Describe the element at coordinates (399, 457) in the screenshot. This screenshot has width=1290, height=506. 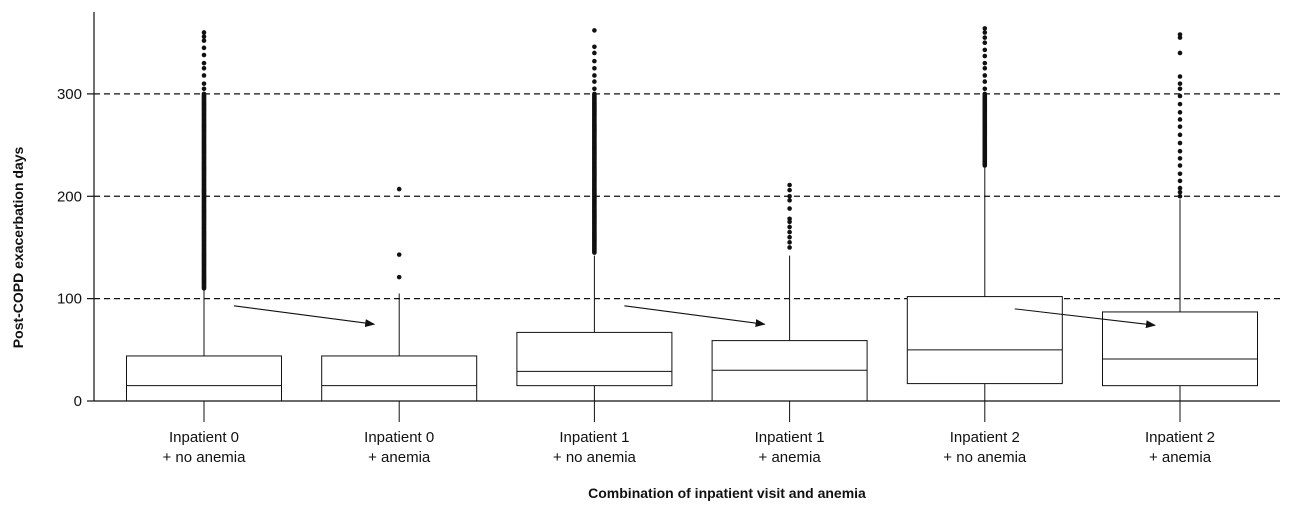
I see `x-tick-label-1-line2: + anemia` at that location.